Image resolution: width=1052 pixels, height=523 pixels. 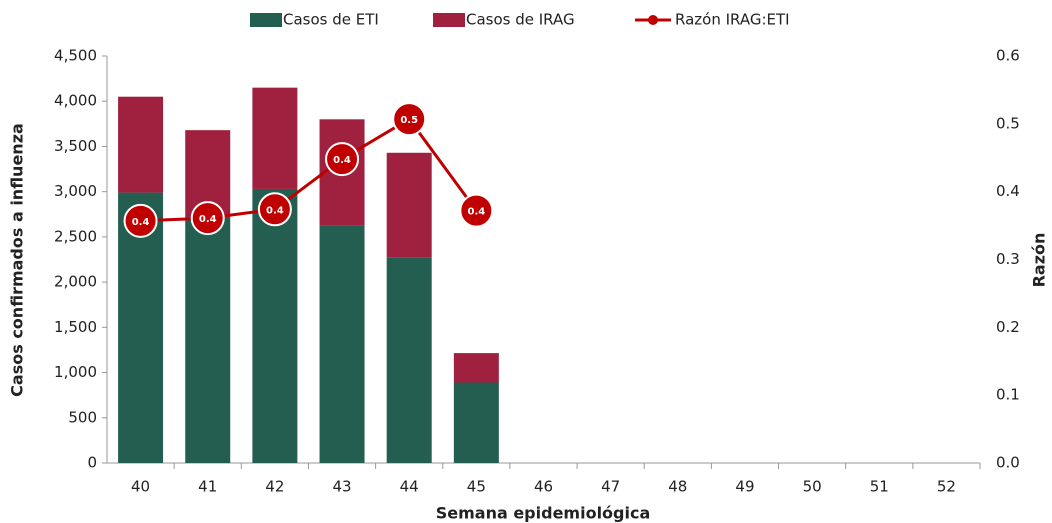 What do you see at coordinates (1008, 463) in the screenshot?
I see `y2-tick-label: 0.0` at bounding box center [1008, 463].